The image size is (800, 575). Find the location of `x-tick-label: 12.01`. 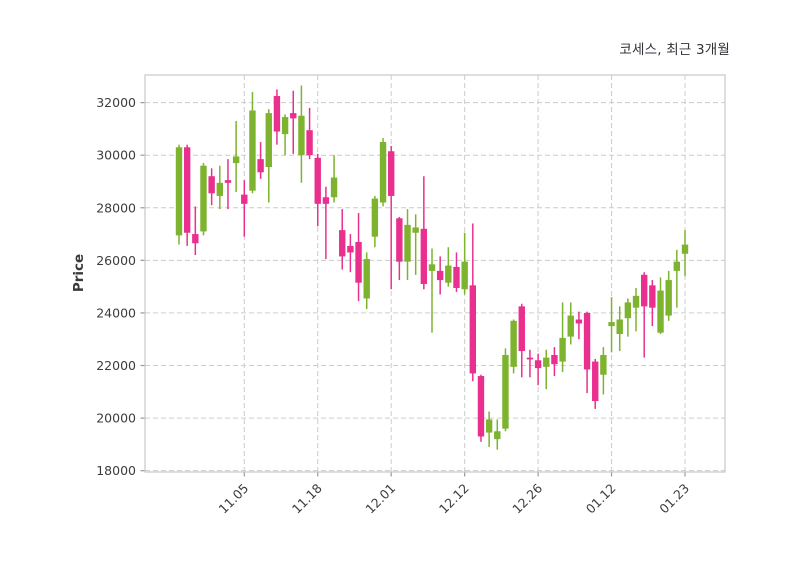

x-tick-label: 12.01 is located at coordinates (380, 499).